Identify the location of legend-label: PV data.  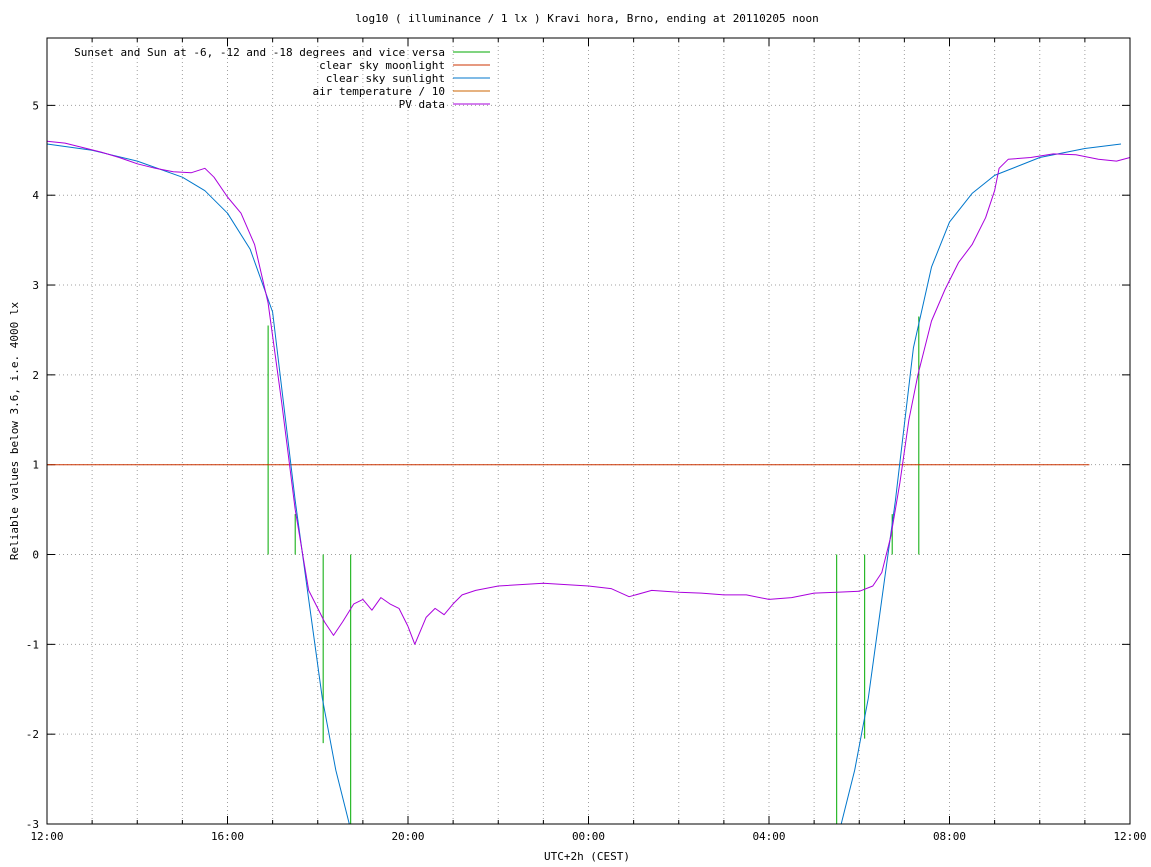
(422, 104).